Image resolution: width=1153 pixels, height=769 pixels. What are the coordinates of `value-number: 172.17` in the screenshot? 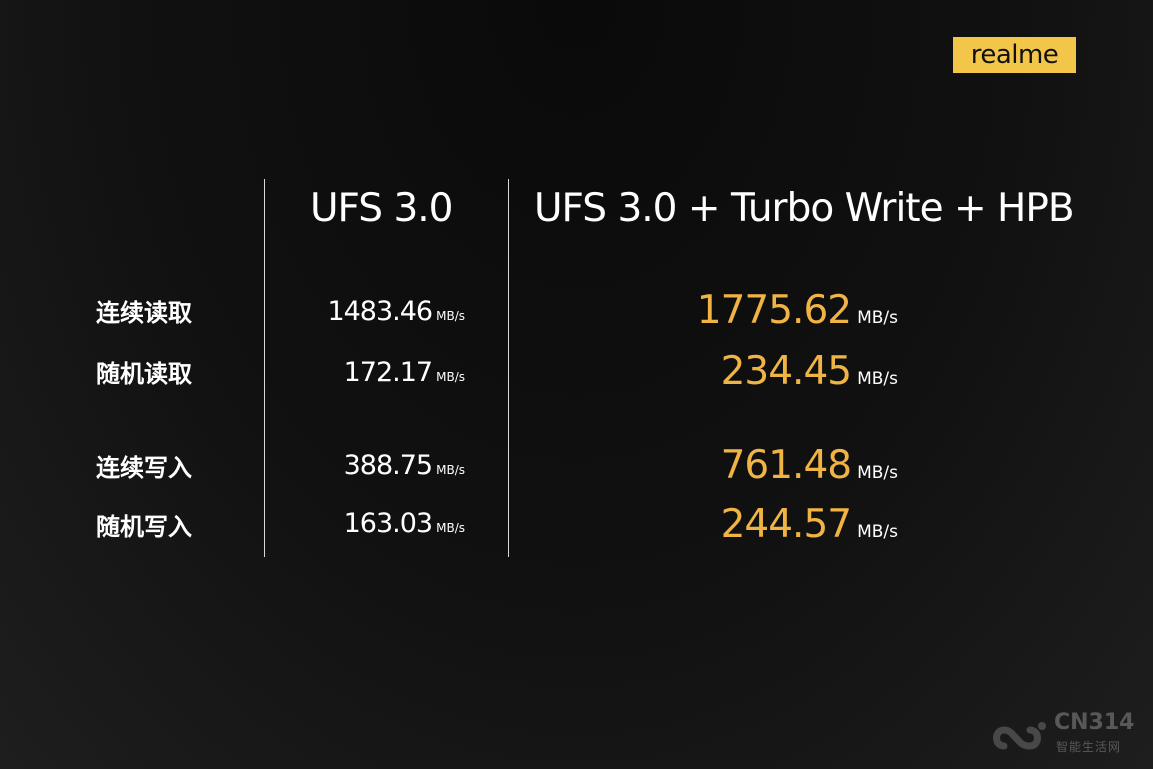 It's located at (388, 372).